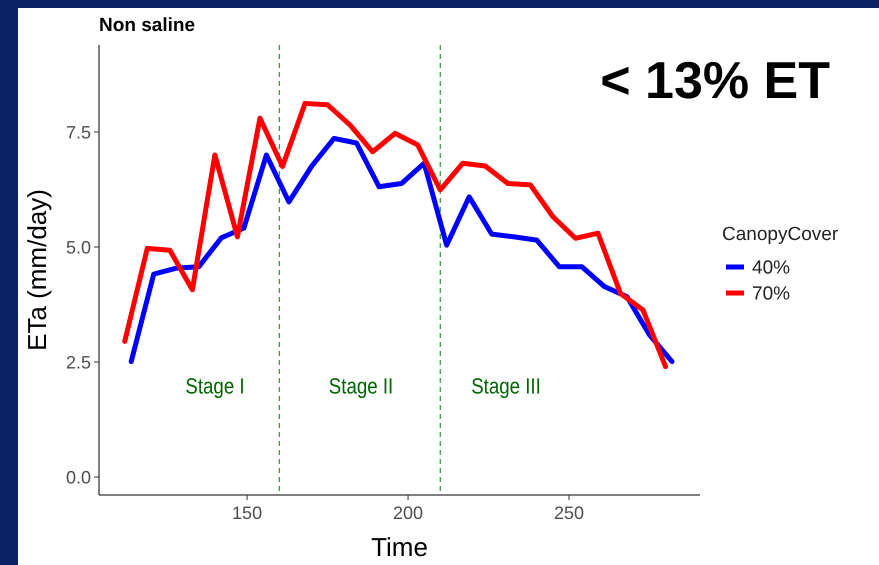 Image resolution: width=879 pixels, height=565 pixels. I want to click on annotation: < 13% ET, so click(715, 81).